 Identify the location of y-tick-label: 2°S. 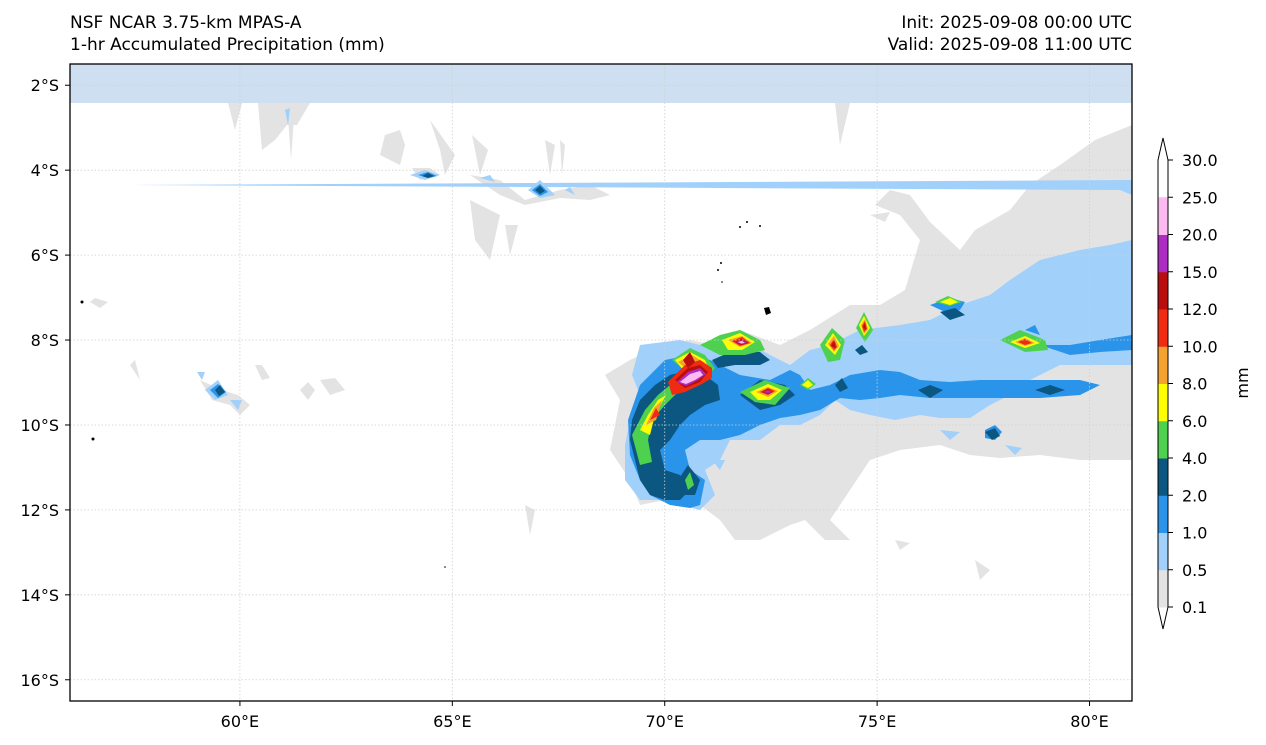
(45, 85).